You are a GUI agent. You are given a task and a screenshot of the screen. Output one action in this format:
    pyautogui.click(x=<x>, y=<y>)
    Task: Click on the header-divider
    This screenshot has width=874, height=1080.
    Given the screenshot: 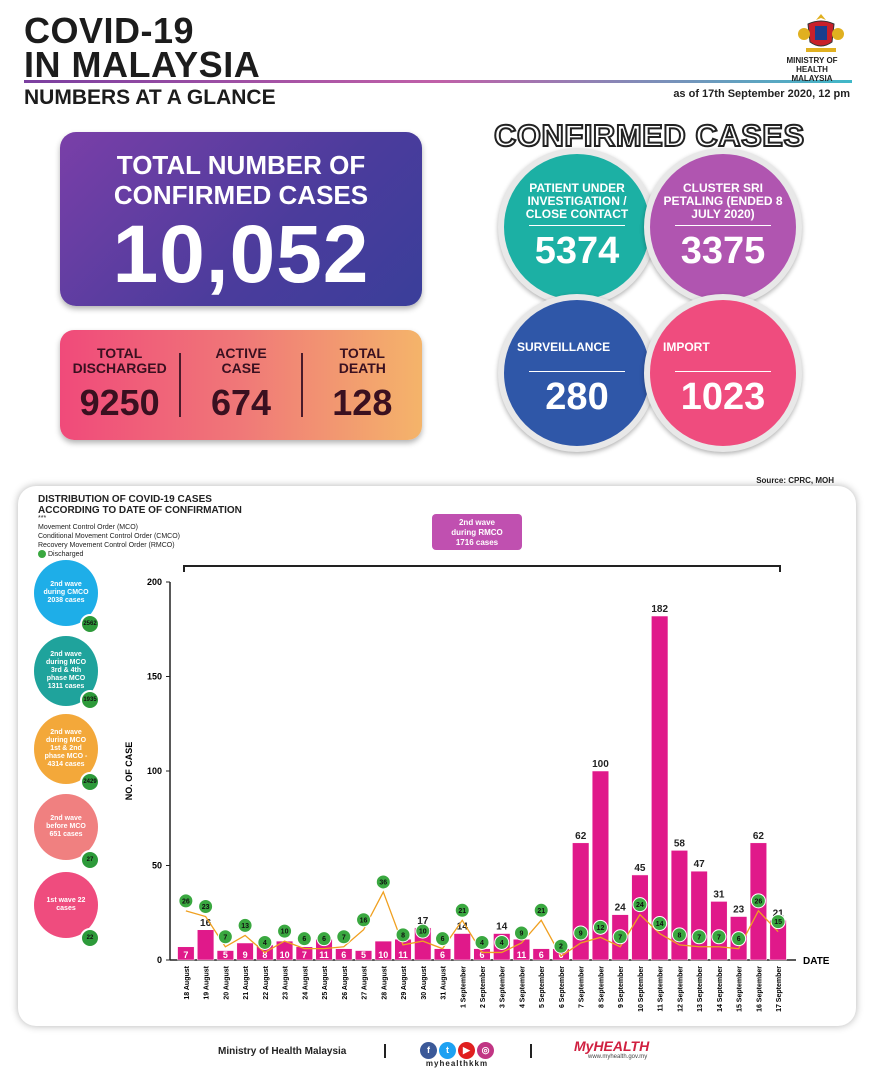 What is the action you would take?
    pyautogui.click(x=438, y=81)
    